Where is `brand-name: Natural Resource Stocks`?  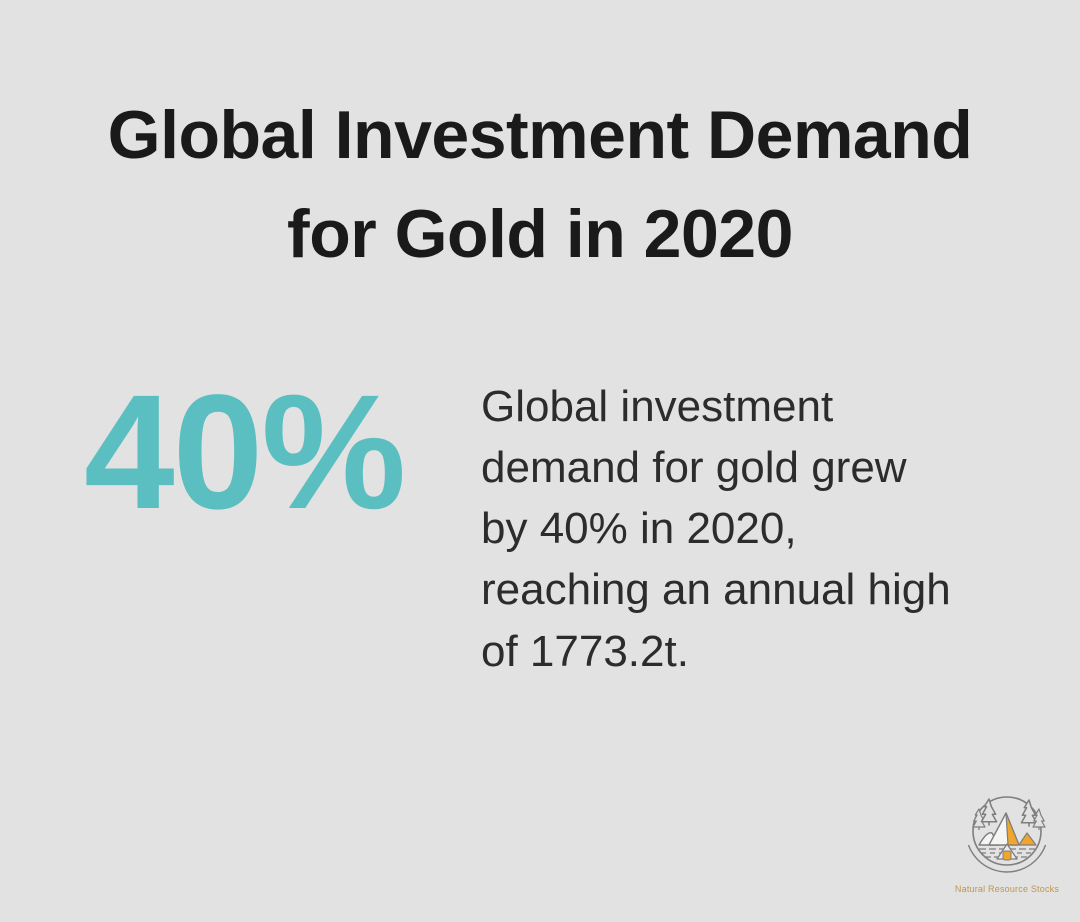
brand-name: Natural Resource Stocks is located at coordinates (1007, 889).